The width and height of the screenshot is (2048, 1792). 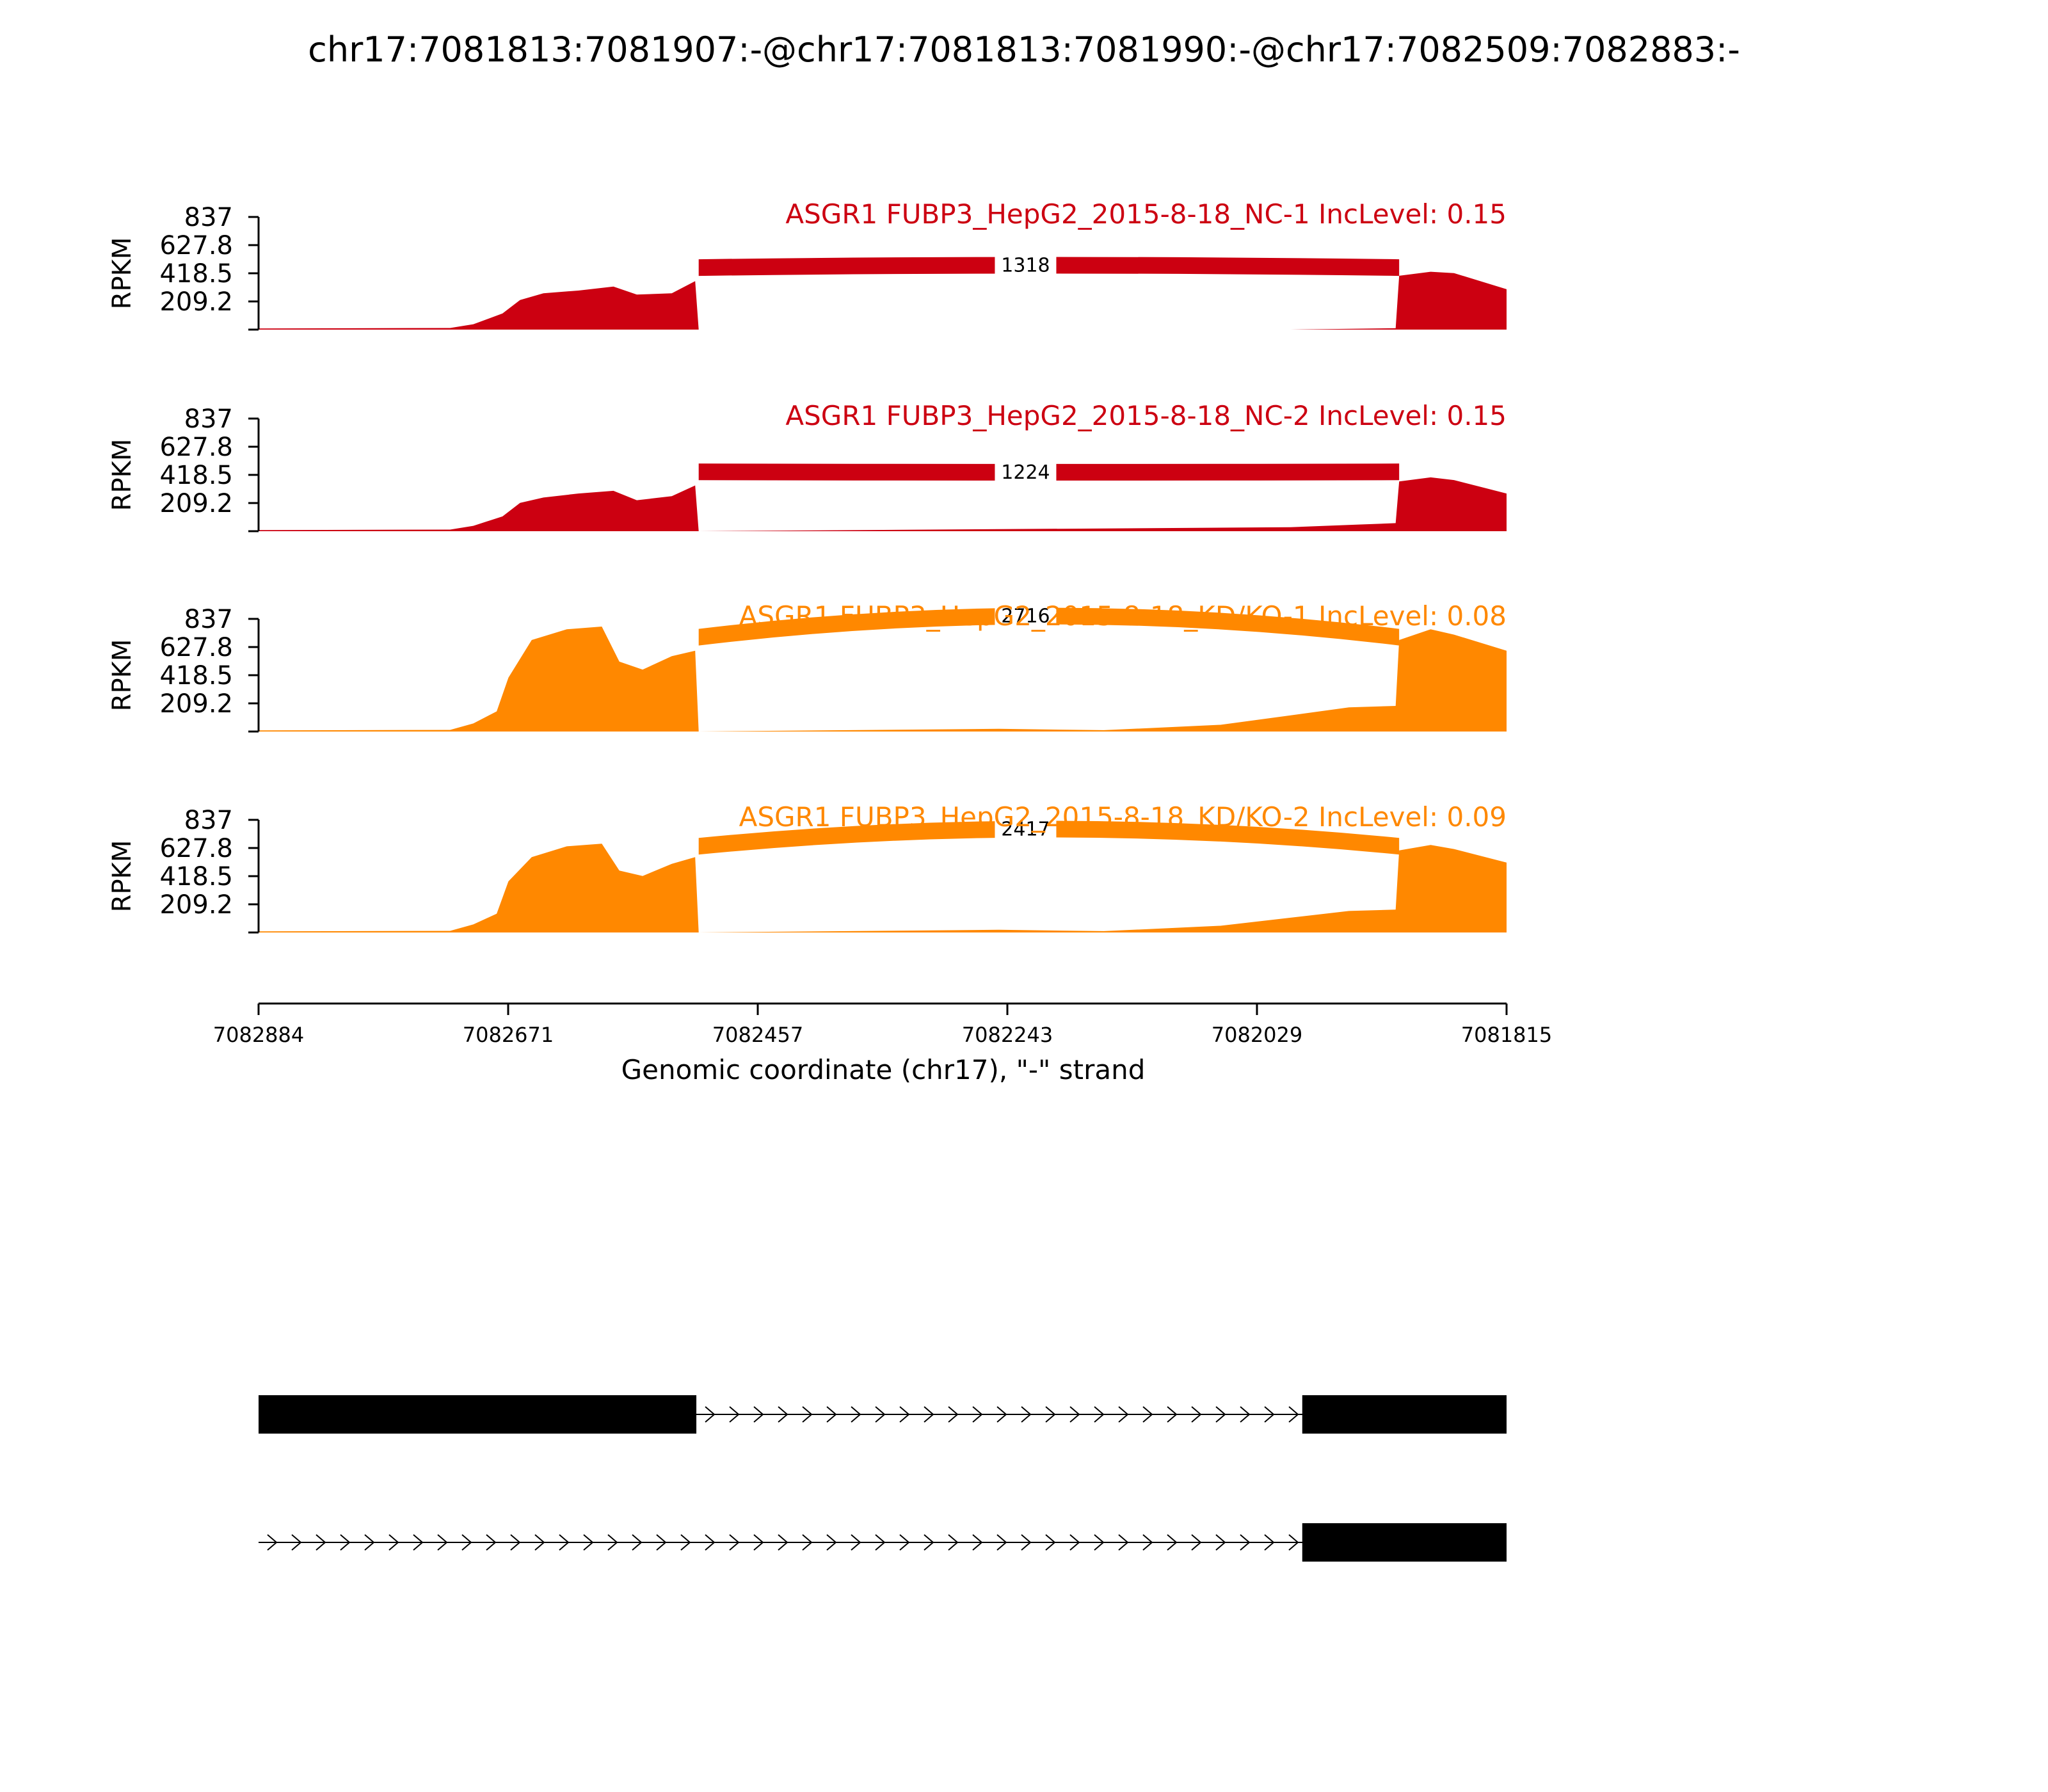 I want to click on junction-count-label: 2716, so click(x=1025, y=616).